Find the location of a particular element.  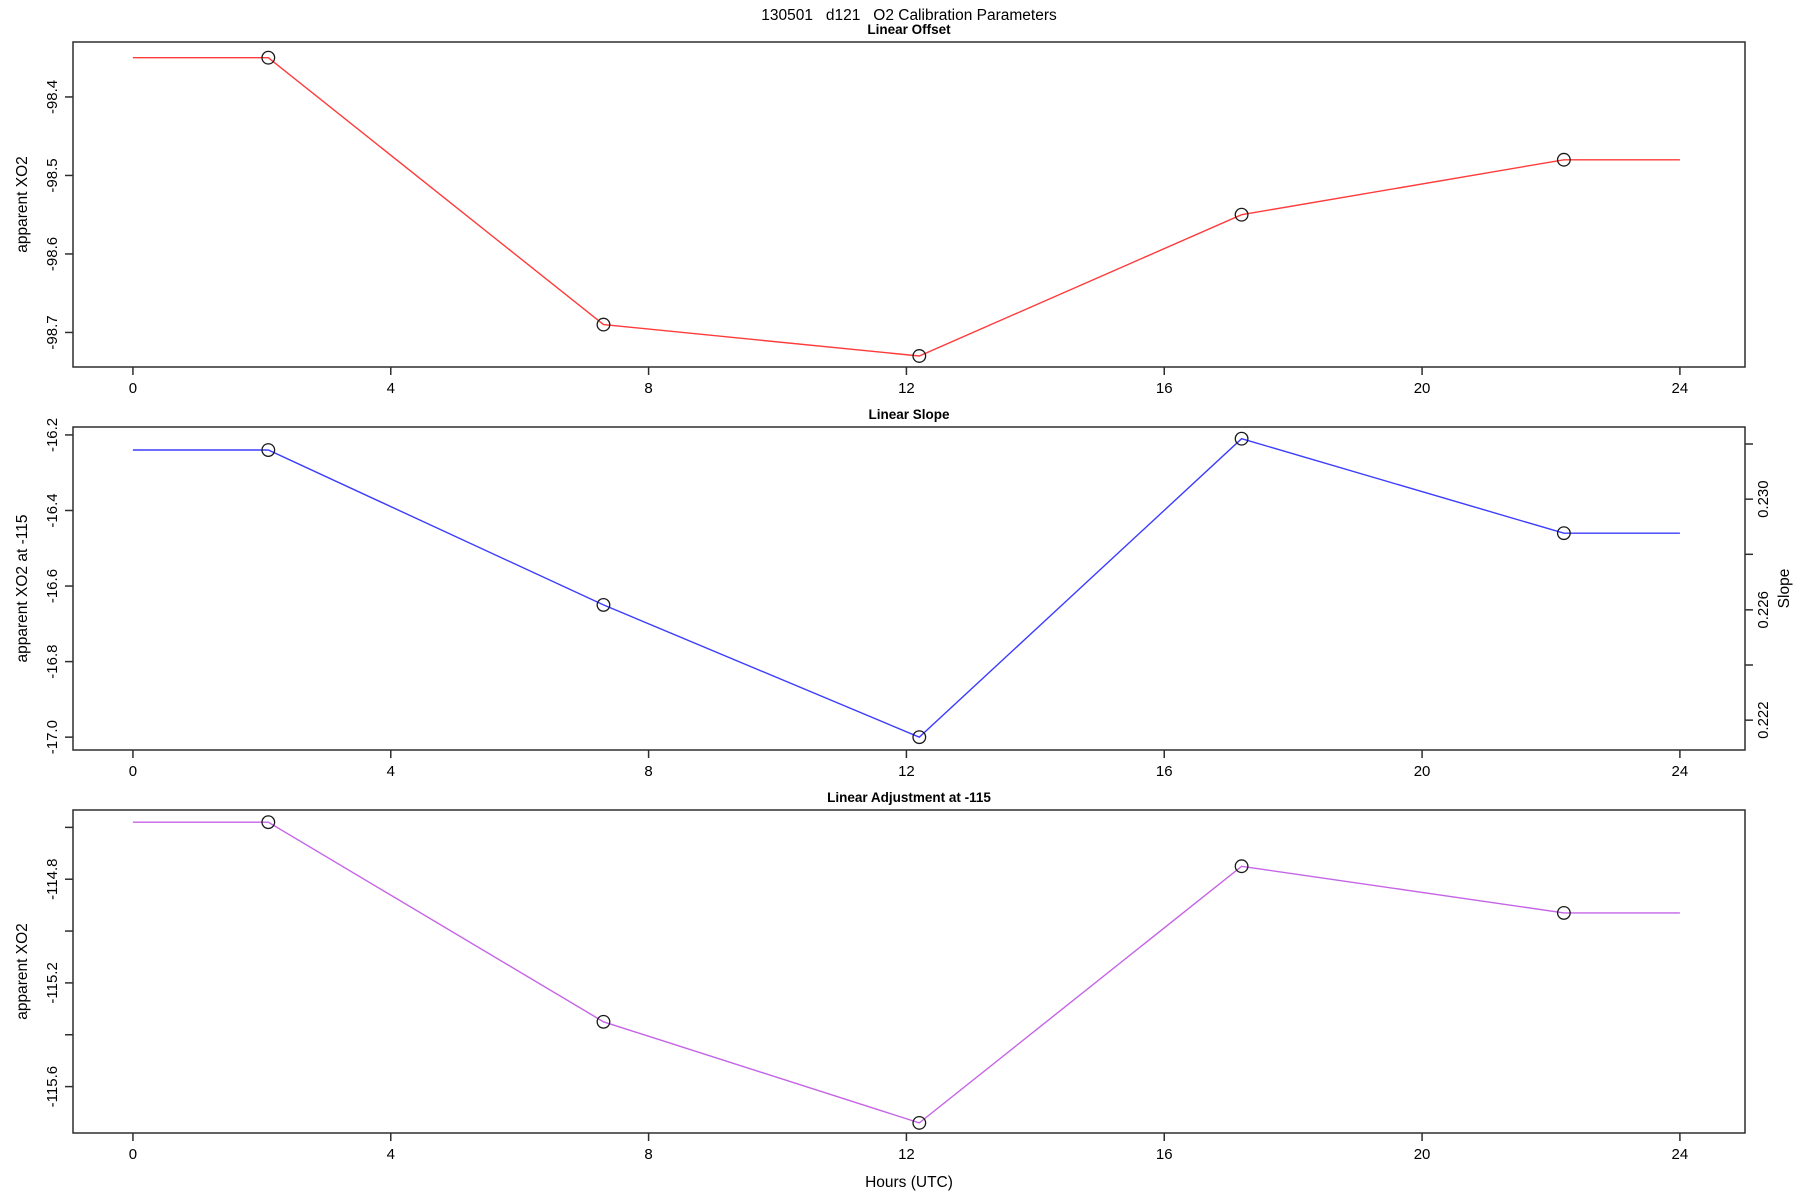

y-tick-label: -98.6 is located at coordinates (52, 254).